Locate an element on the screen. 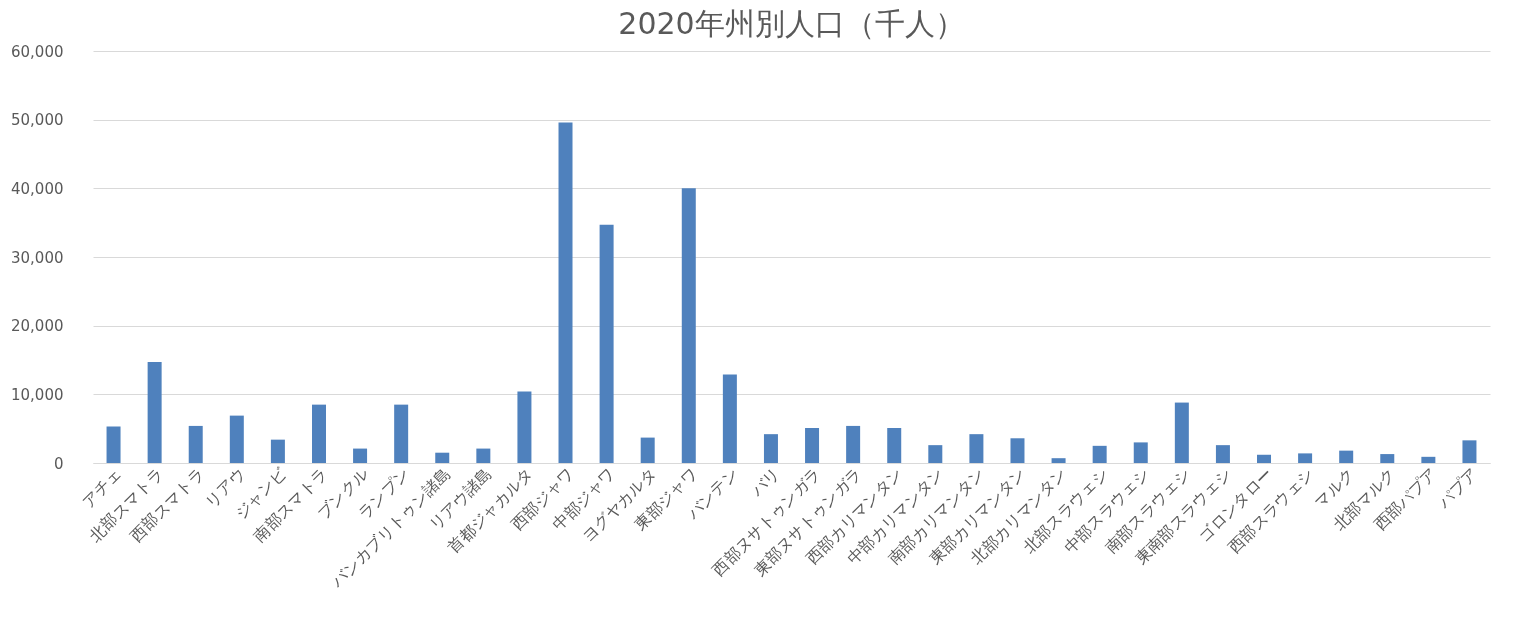 This screenshot has width=1529, height=627. y-tick-label: 0 is located at coordinates (58, 463).